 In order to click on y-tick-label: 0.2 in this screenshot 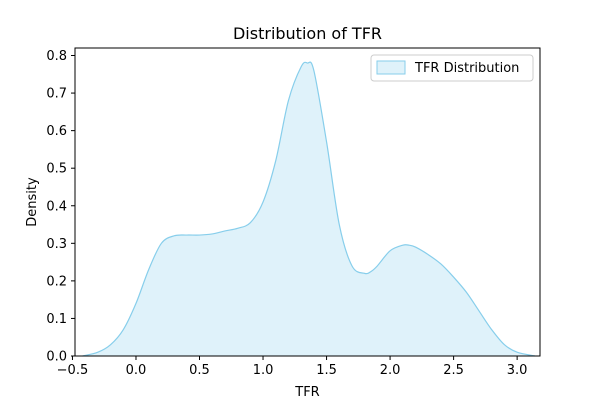, I will do `click(56, 281)`.